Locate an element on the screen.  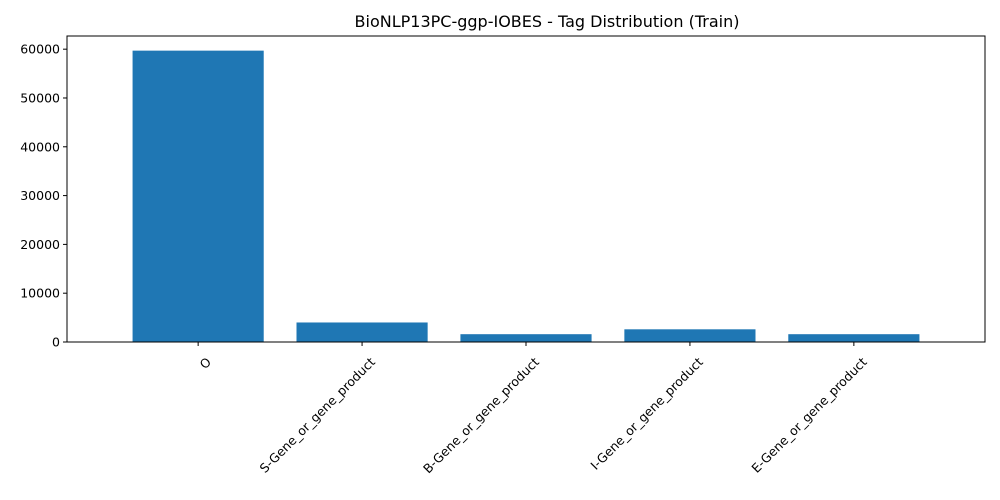
y-axis: 0 10000 20000 30000 40000 50000 60000 is located at coordinates (43, 196).